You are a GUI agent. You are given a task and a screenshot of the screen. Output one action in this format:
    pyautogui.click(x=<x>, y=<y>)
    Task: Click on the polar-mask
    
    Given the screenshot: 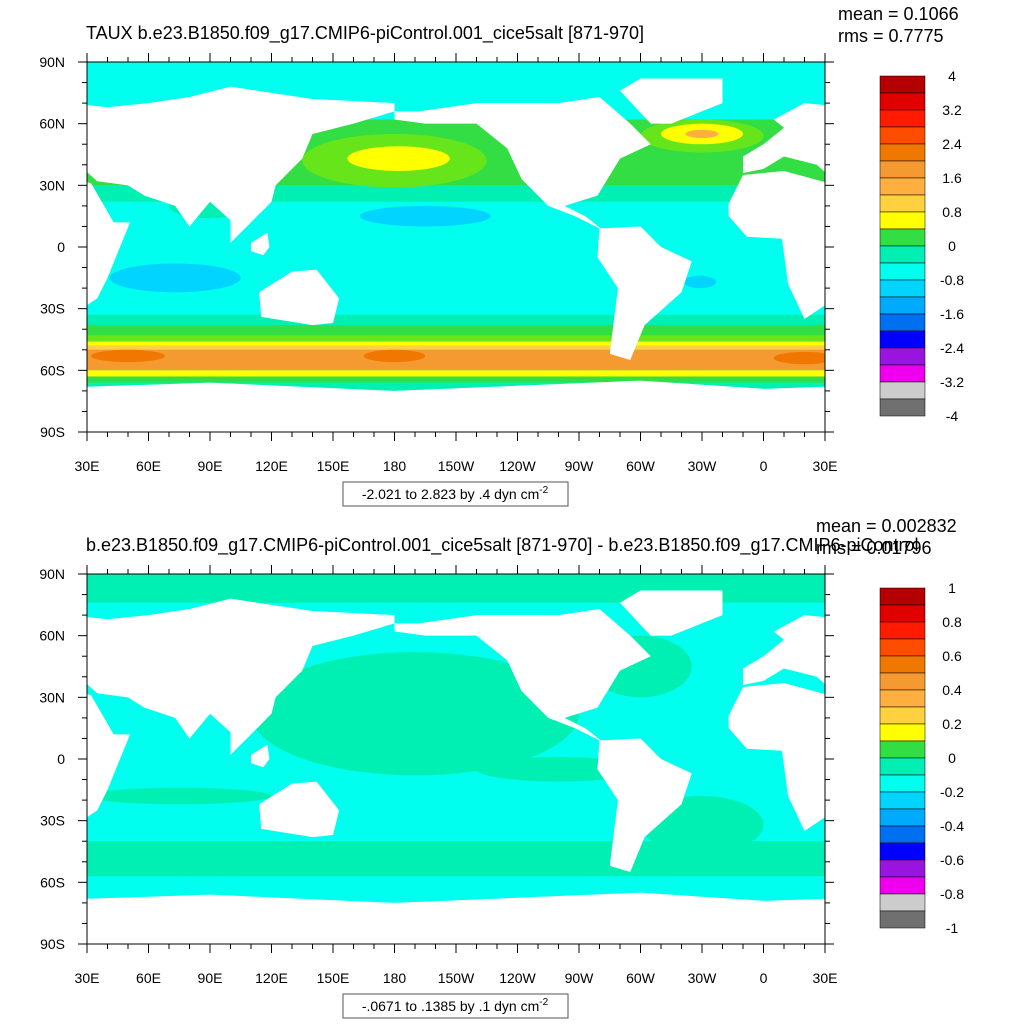 What is the action you would take?
    pyautogui.click(x=456, y=925)
    